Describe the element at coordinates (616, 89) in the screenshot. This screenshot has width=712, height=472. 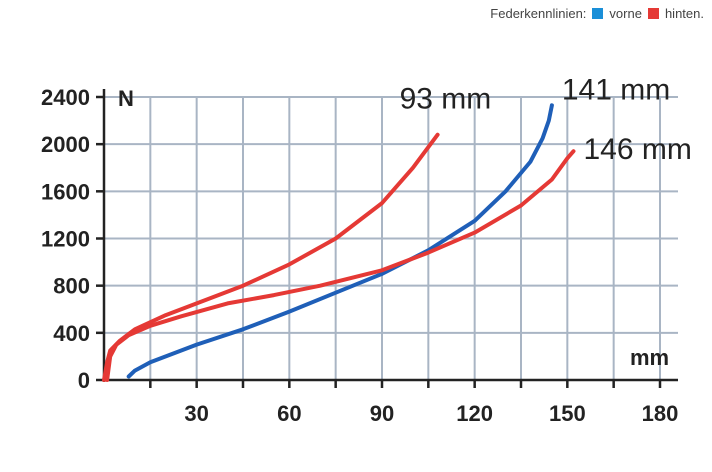
I see `series-end-label-1: 141 mm` at that location.